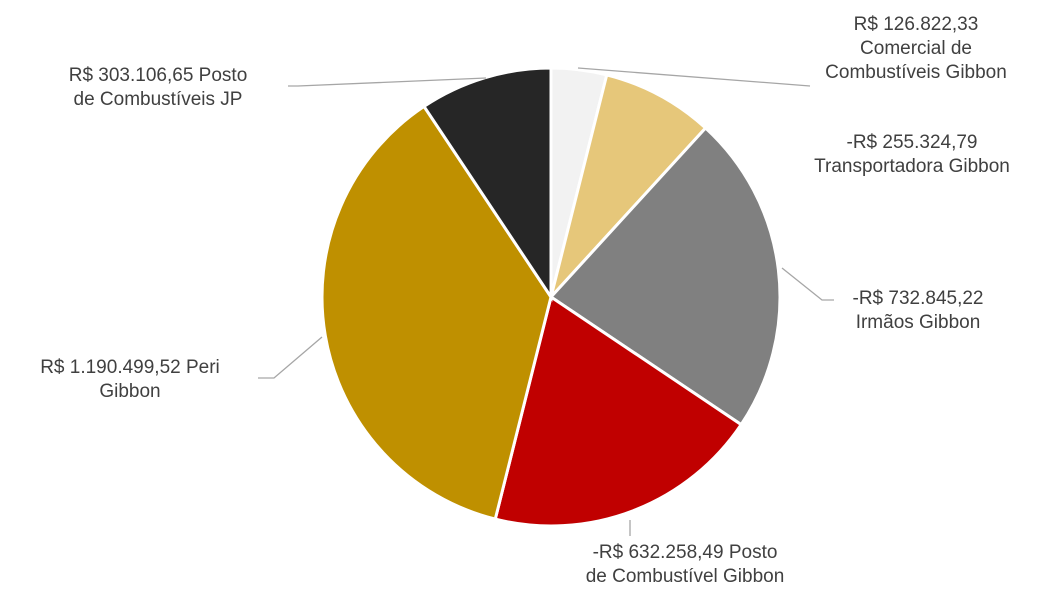 This screenshot has width=1040, height=589. Describe the element at coordinates (618, 411) in the screenshot. I see `pie-slice-posto-gibbon` at that location.